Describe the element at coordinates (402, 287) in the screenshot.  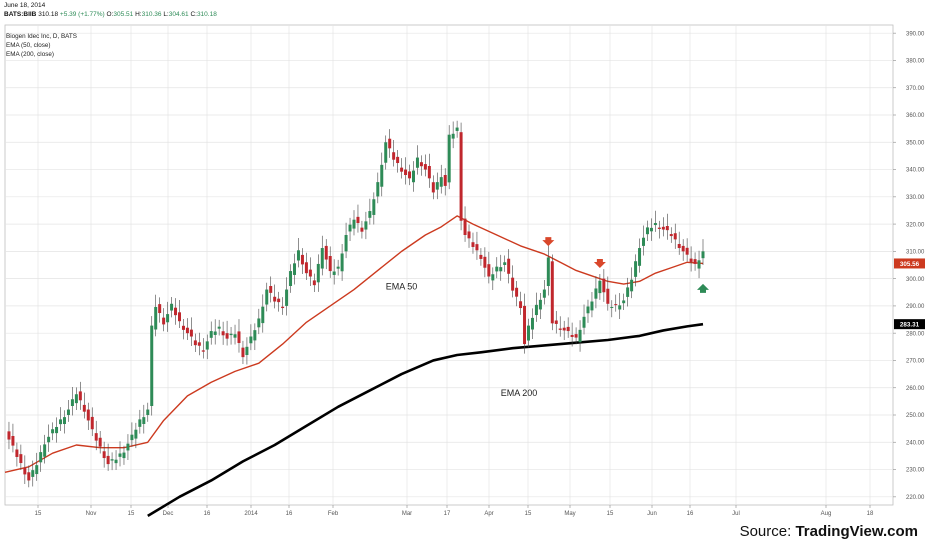
I see `ema-annotation: EMA 50` at that location.